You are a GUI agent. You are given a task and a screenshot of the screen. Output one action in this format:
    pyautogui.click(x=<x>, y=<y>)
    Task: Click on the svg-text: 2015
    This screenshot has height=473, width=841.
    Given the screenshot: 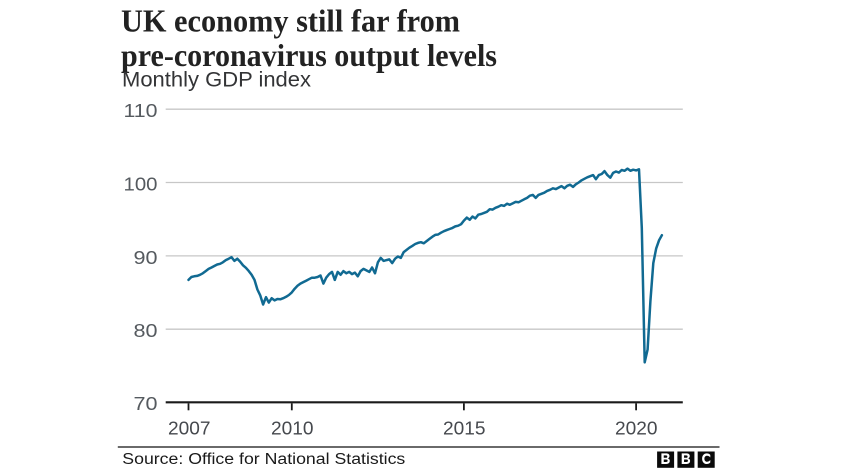 What is the action you would take?
    pyautogui.click(x=464, y=428)
    